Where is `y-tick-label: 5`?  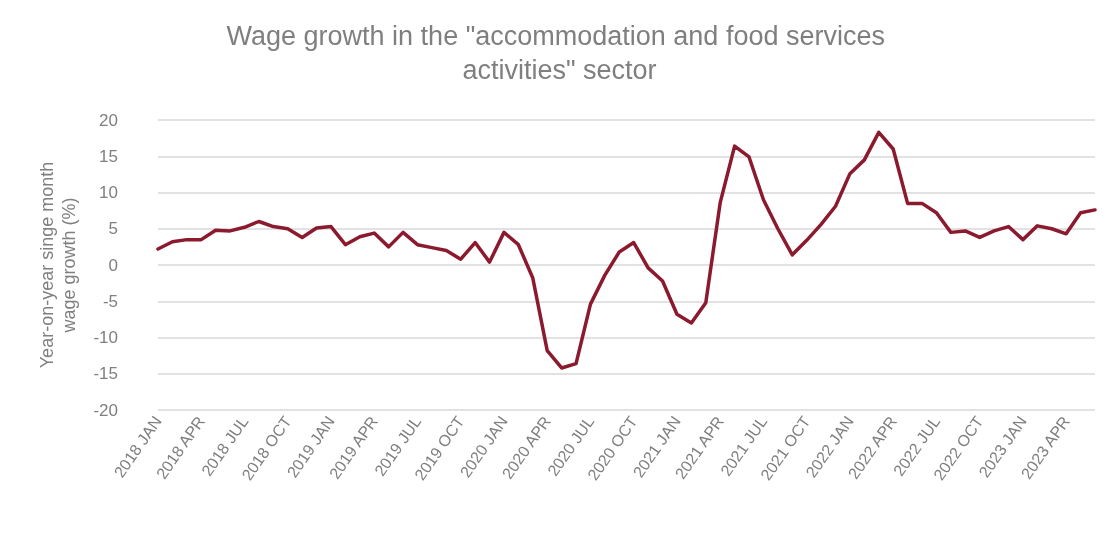
y-tick-label: 5 is located at coordinates (113, 229).